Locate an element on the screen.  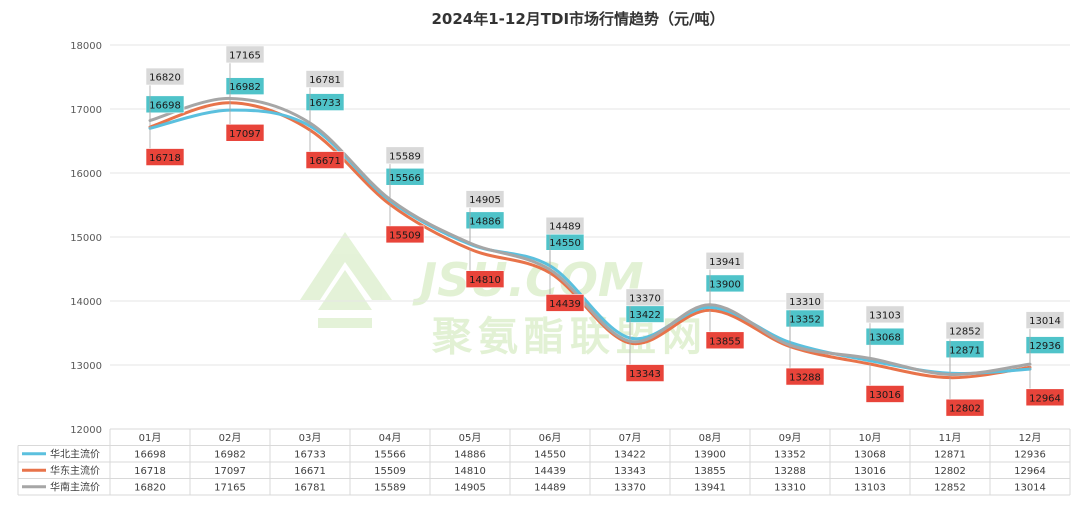
data-label: 16982 is located at coordinates (245, 87).